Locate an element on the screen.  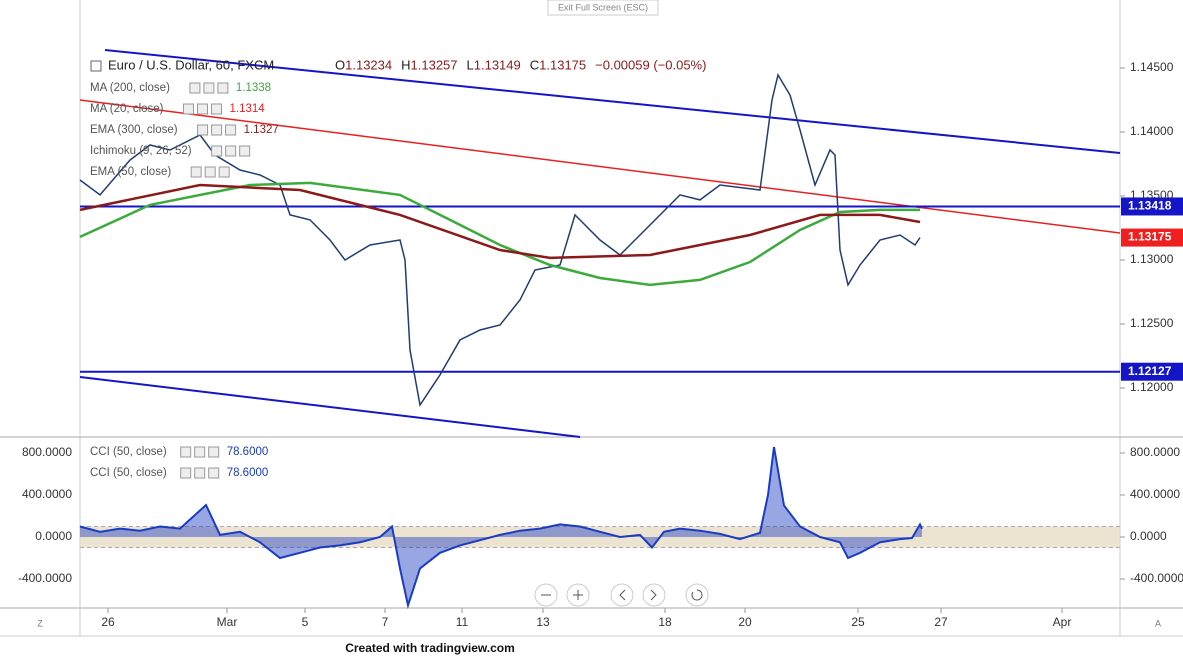
corner-a: A is located at coordinates (1158, 623).